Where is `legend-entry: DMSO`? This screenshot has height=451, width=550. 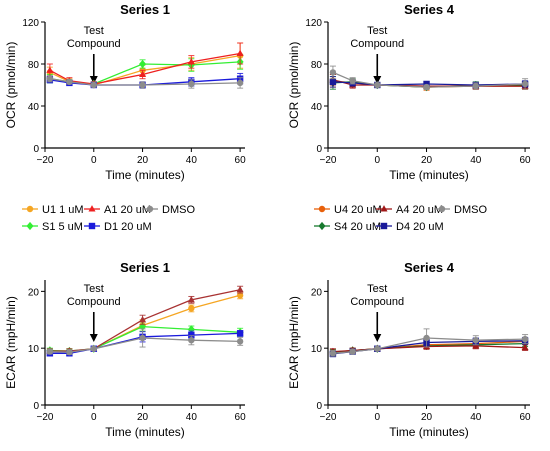
legend-entry: DMSO is located at coordinates (168, 210).